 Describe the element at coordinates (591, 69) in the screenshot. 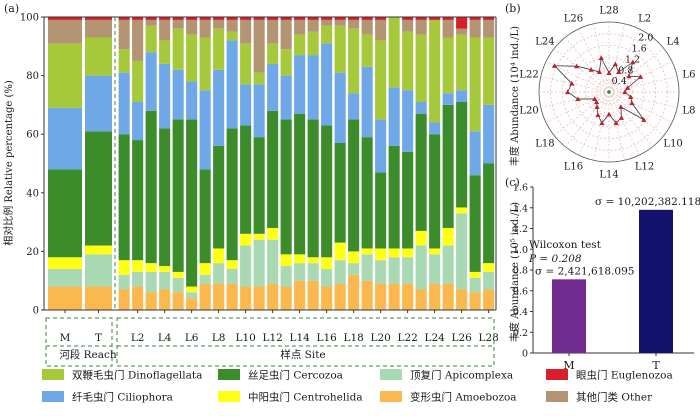

I see `radar-point-l25` at that location.